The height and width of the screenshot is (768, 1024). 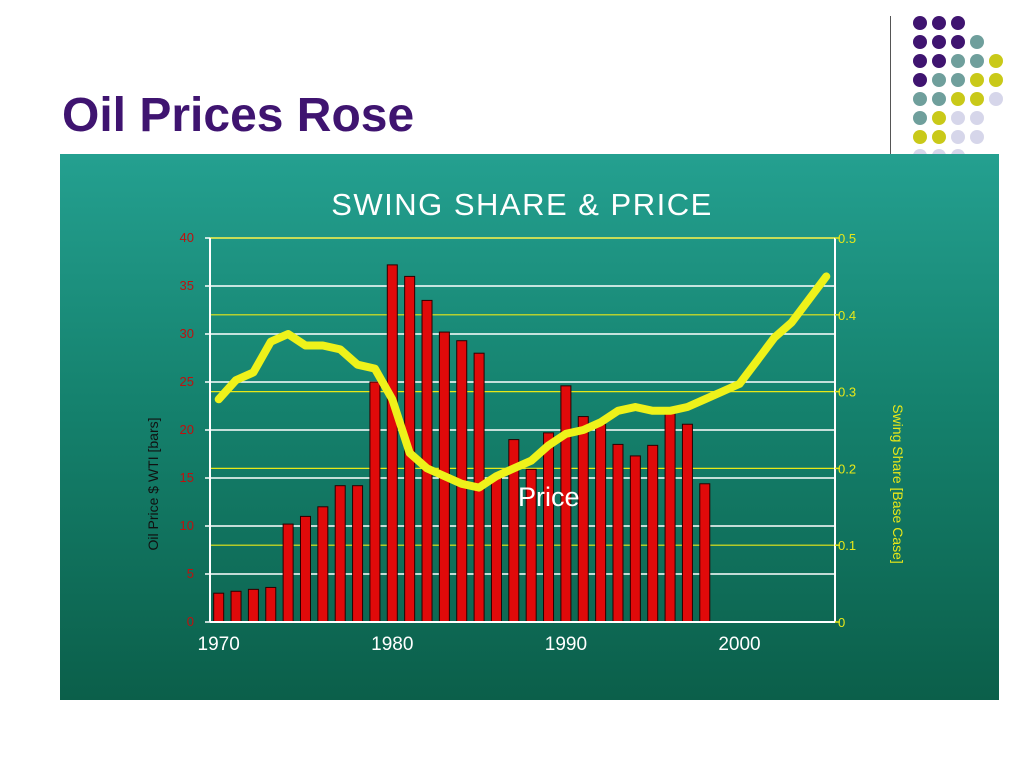 I want to click on bar-1998, so click(x=705, y=553).